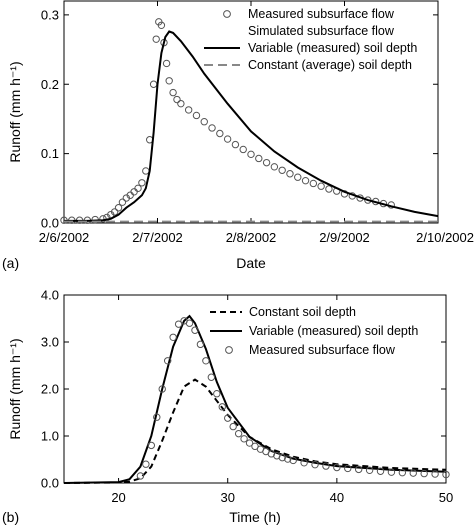 This screenshot has height=527, width=474. I want to click on panel-a-x-axis-label: Date, so click(251, 263).